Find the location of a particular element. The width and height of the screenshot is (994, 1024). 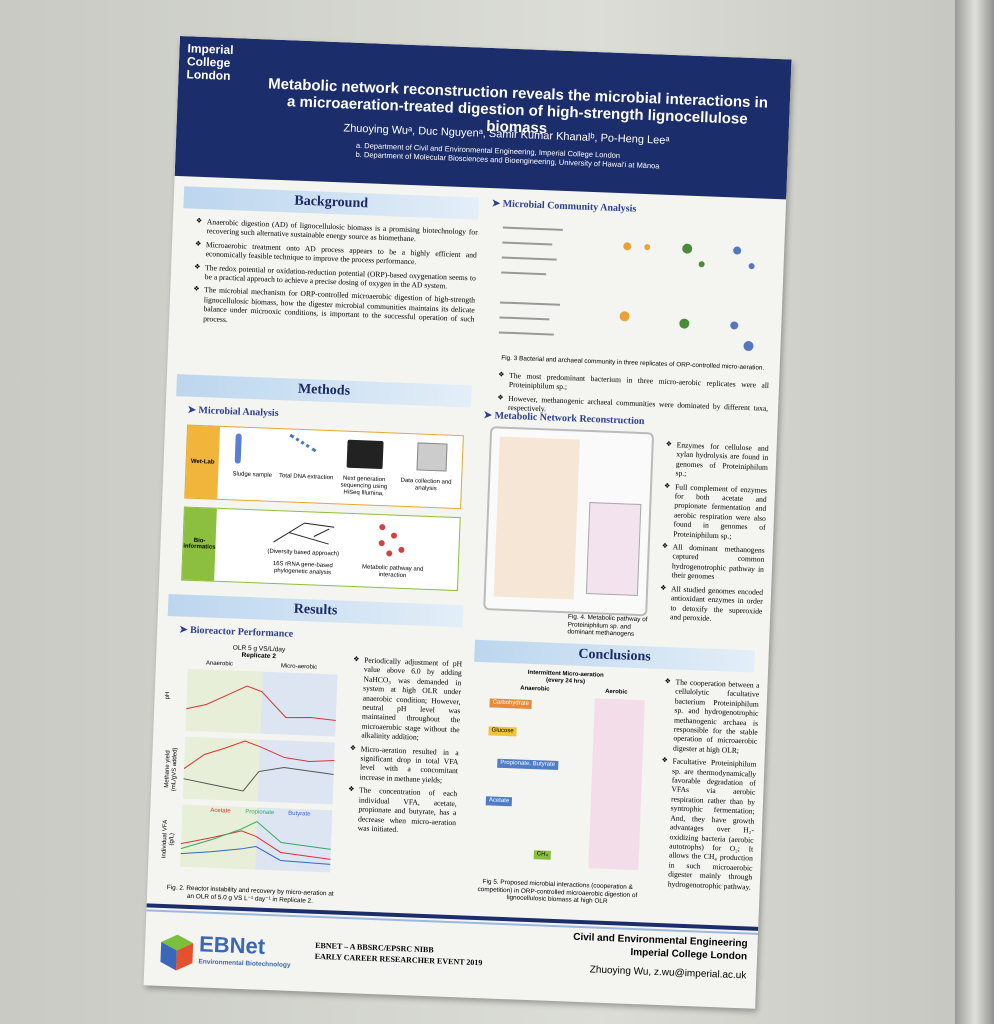

department: Civil and Environmental Engineering is located at coordinates (660, 940).